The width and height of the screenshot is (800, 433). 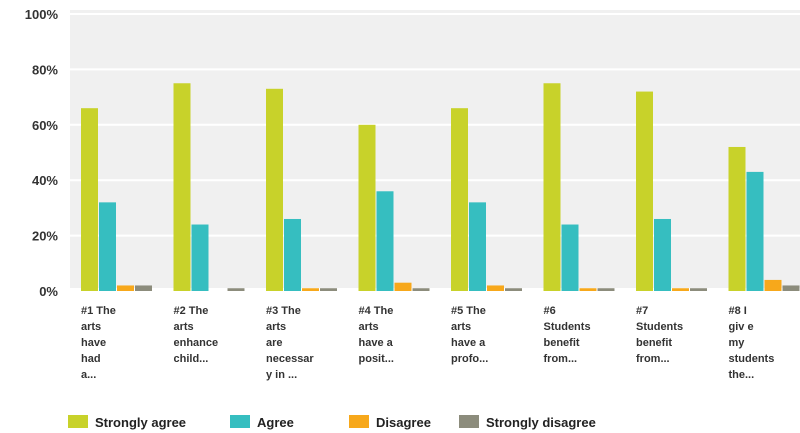 What do you see at coordinates (45, 69) in the screenshot?
I see `y-tick-label: 80%` at bounding box center [45, 69].